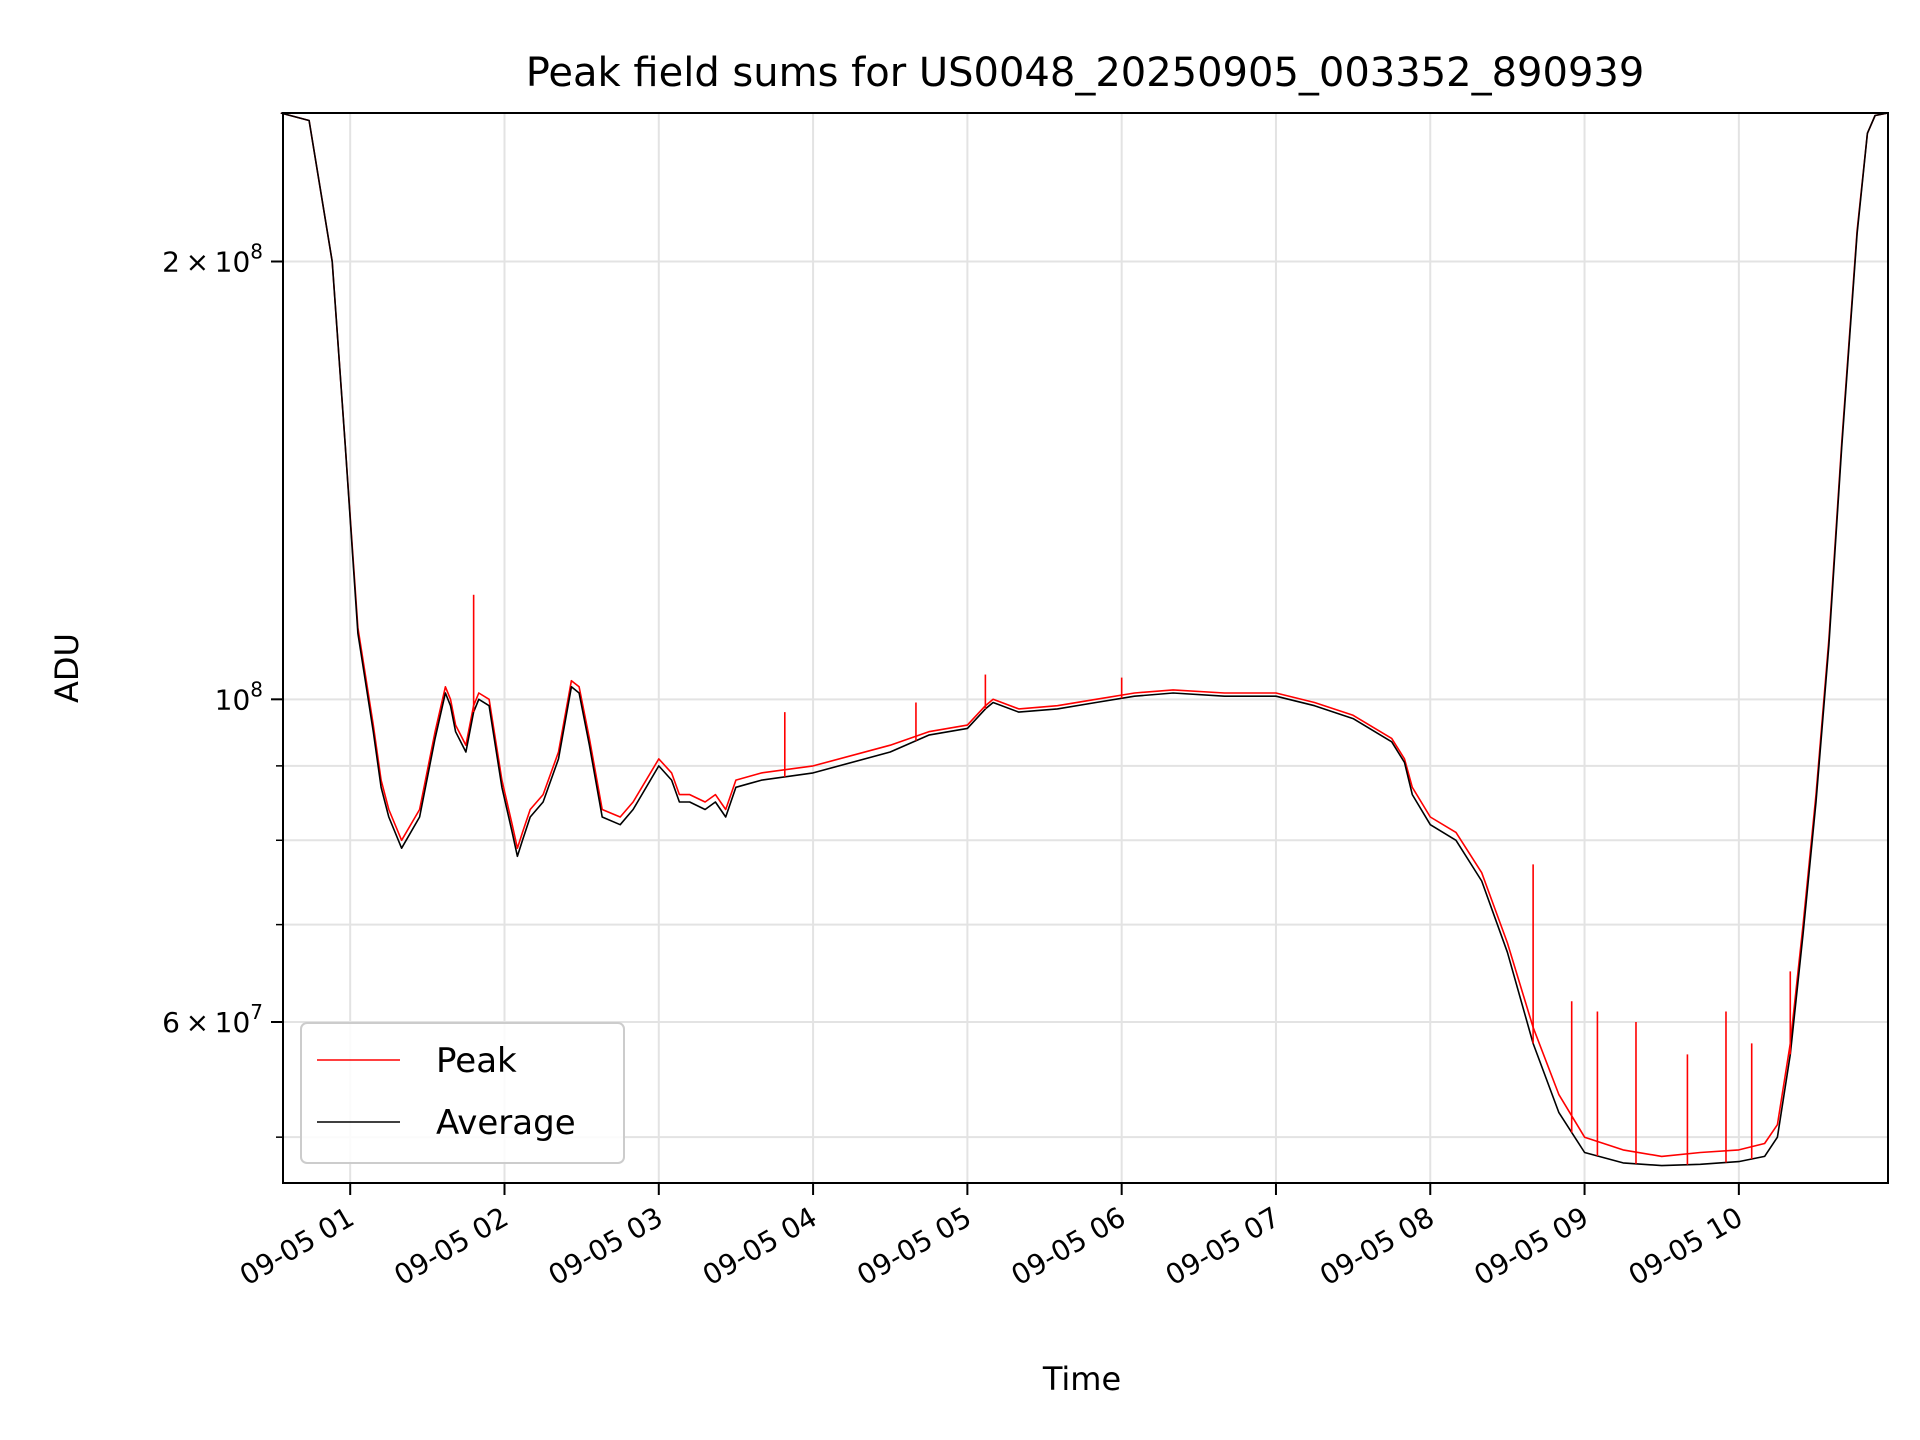  I want to click on legend-box, so click(462, 1093).